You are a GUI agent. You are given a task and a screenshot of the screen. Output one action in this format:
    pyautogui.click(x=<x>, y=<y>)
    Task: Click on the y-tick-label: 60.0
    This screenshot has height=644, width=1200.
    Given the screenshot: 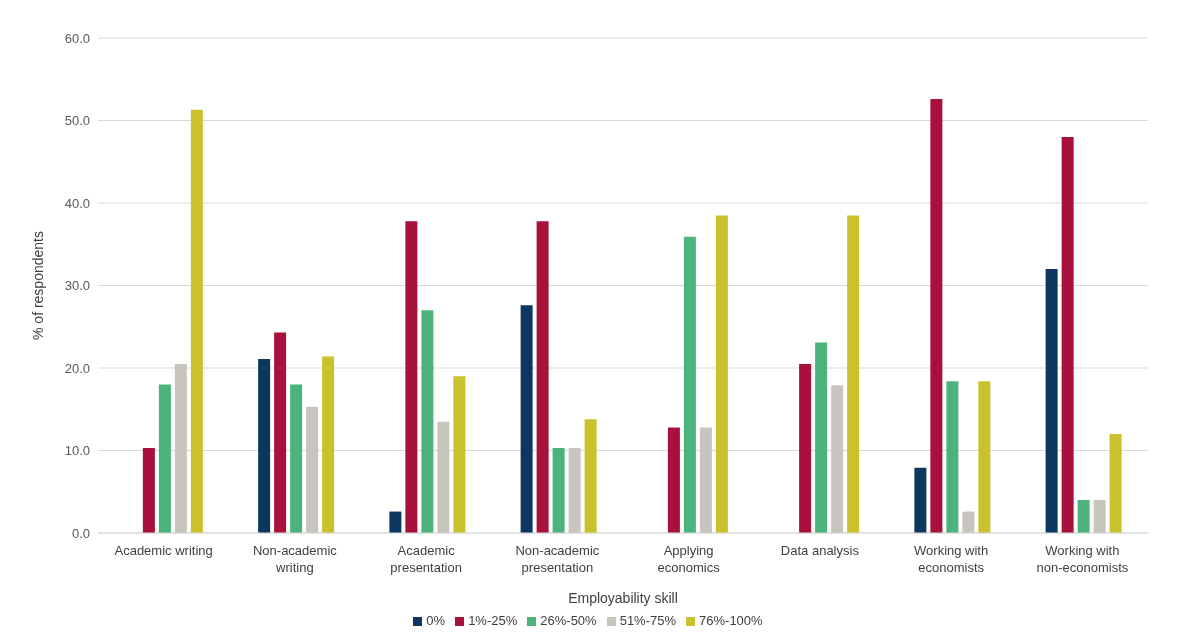 What is the action you would take?
    pyautogui.click(x=77, y=38)
    